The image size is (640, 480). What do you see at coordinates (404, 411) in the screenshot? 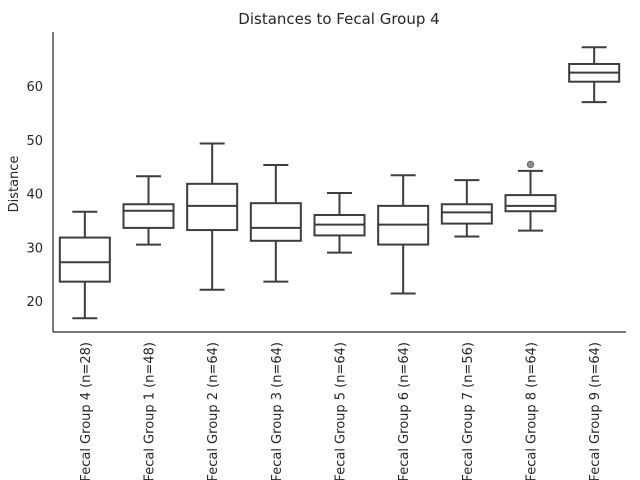
I see `x-tick-label: Fecal Group 6 (n=64)` at bounding box center [404, 411].